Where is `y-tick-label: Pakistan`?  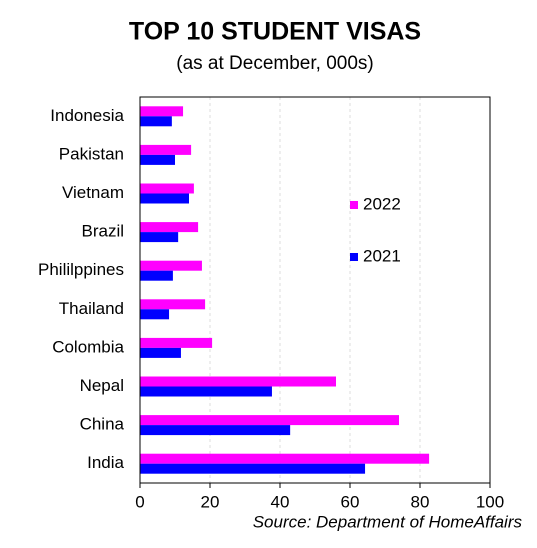
y-tick-label: Pakistan is located at coordinates (91, 153).